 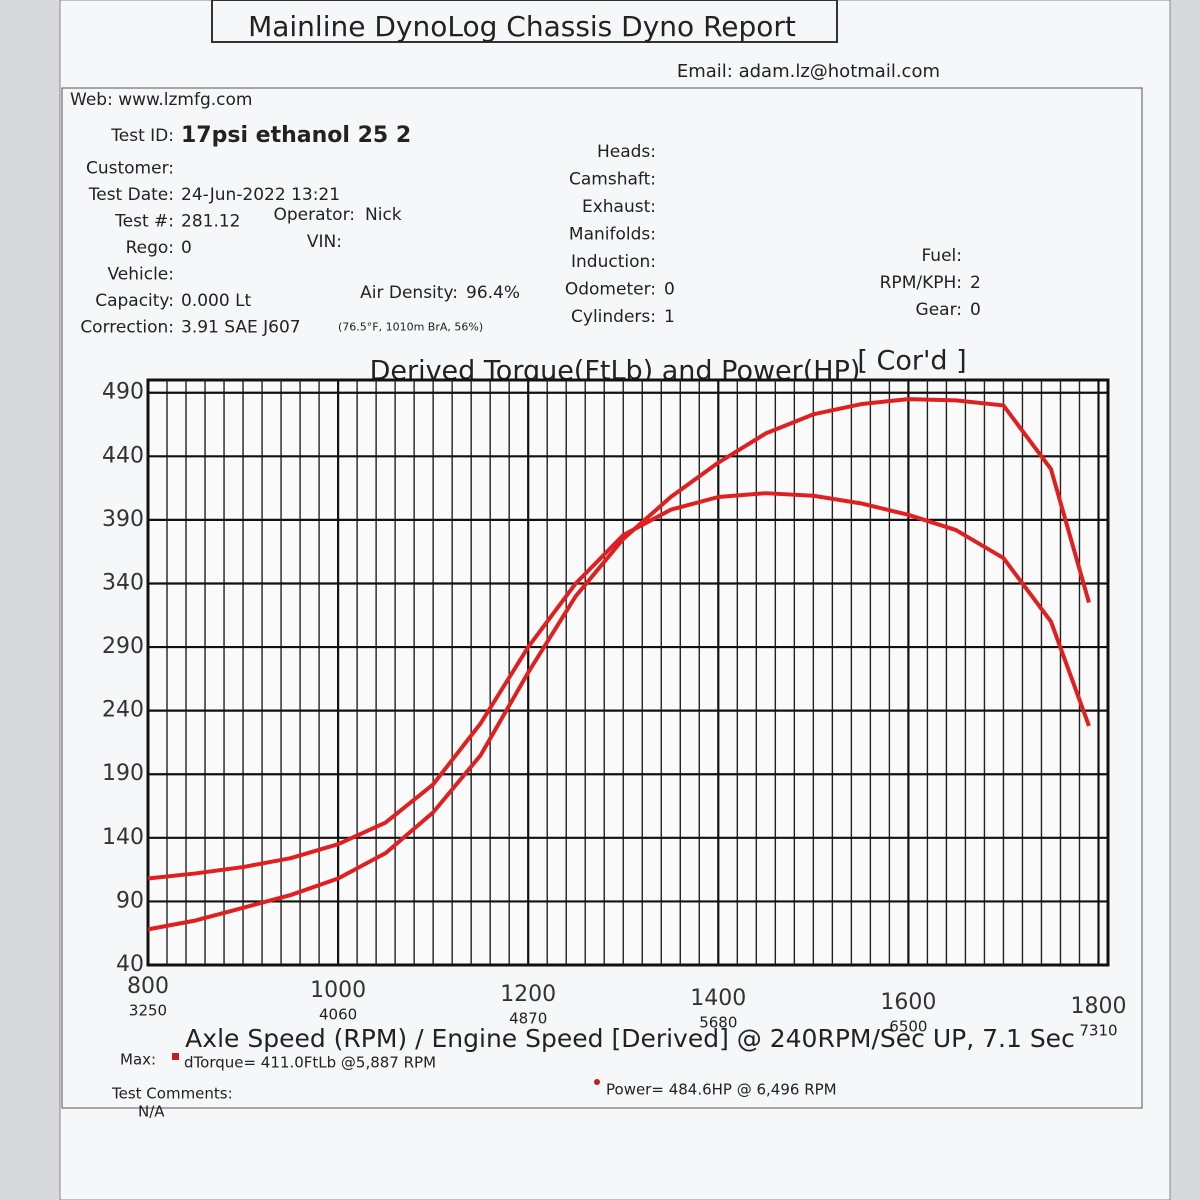 I want to click on x-tick-label: 1400, so click(x=718, y=998).